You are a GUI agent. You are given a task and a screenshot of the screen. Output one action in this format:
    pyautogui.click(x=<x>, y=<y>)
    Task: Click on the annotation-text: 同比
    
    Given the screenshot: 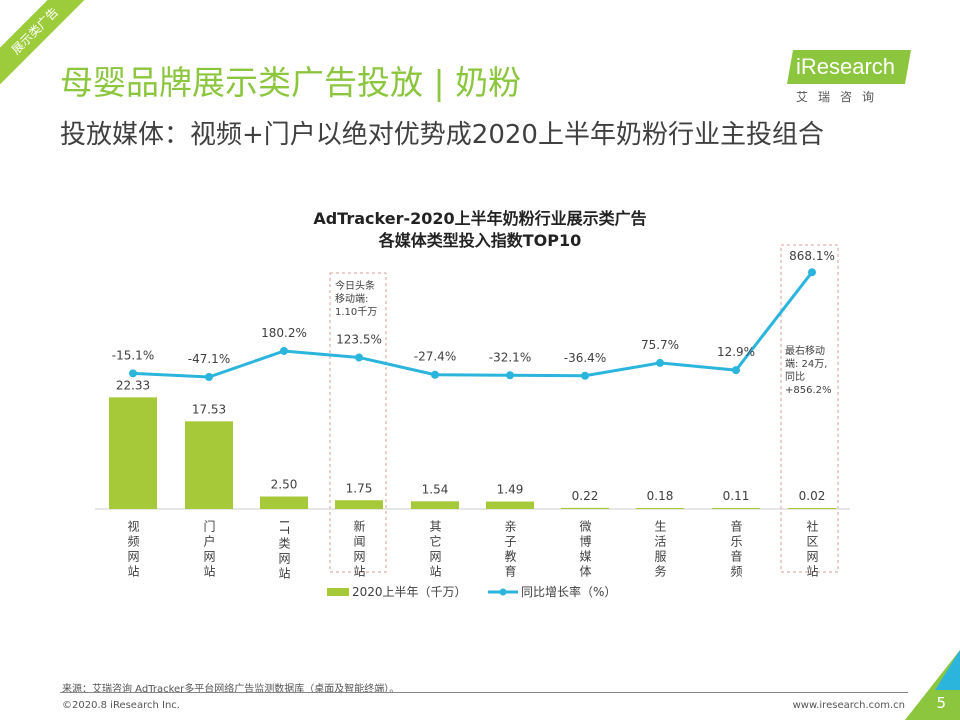 What is the action you would take?
    pyautogui.click(x=795, y=377)
    